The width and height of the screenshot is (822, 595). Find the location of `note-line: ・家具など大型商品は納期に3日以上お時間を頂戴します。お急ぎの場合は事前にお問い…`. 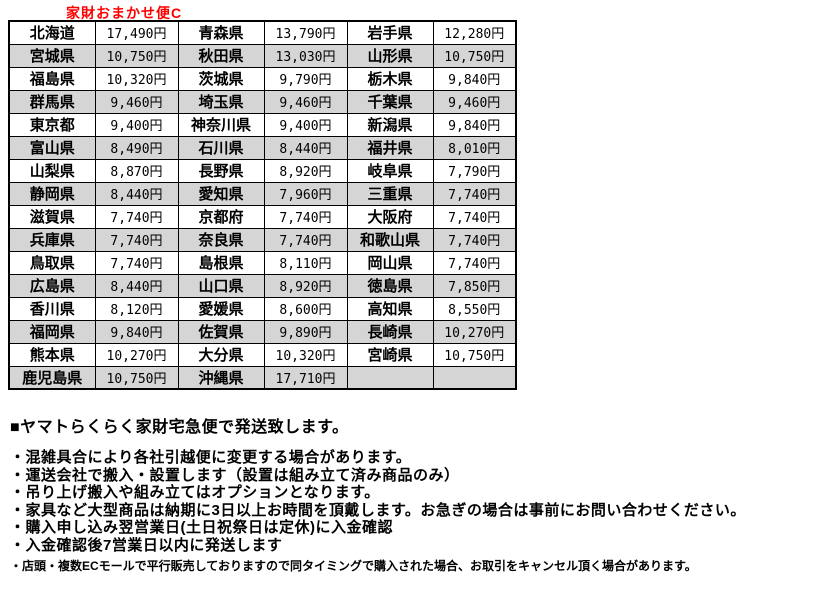

note-line: ・家具など大型商品は納期に3日以上お時間を頂戴します。お急ぎの場合は事前にお問い… is located at coordinates (378, 510).